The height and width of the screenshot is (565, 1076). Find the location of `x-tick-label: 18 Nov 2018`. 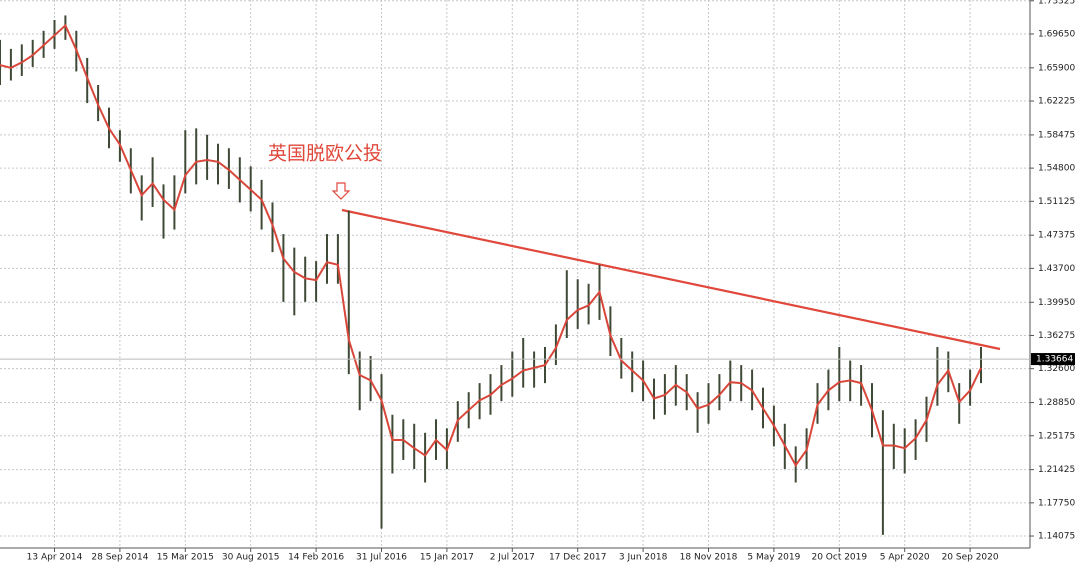

x-tick-label: 18 Nov 2018 is located at coordinates (709, 558).